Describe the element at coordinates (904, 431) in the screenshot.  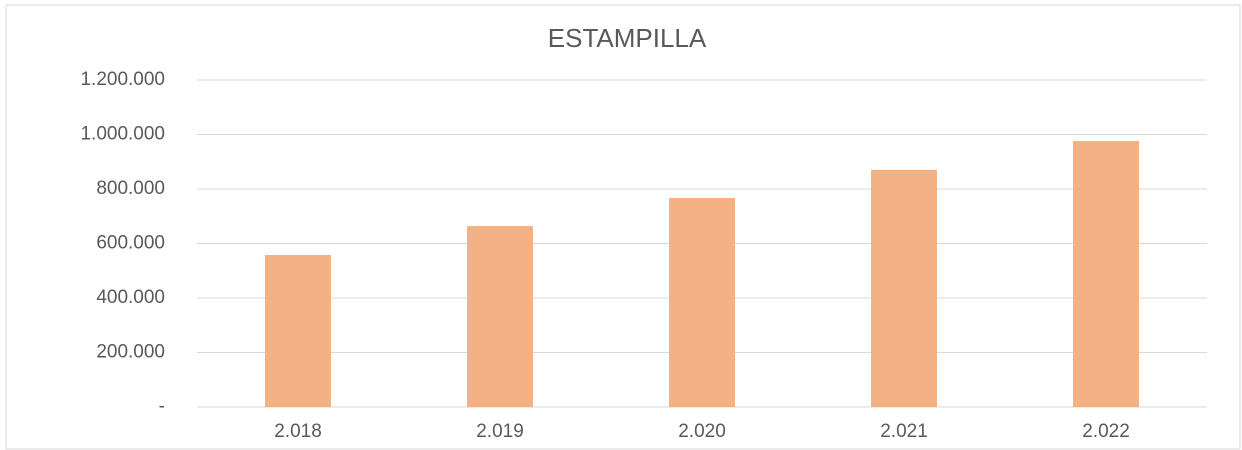
I see `x-tick-label: 2.021` at that location.